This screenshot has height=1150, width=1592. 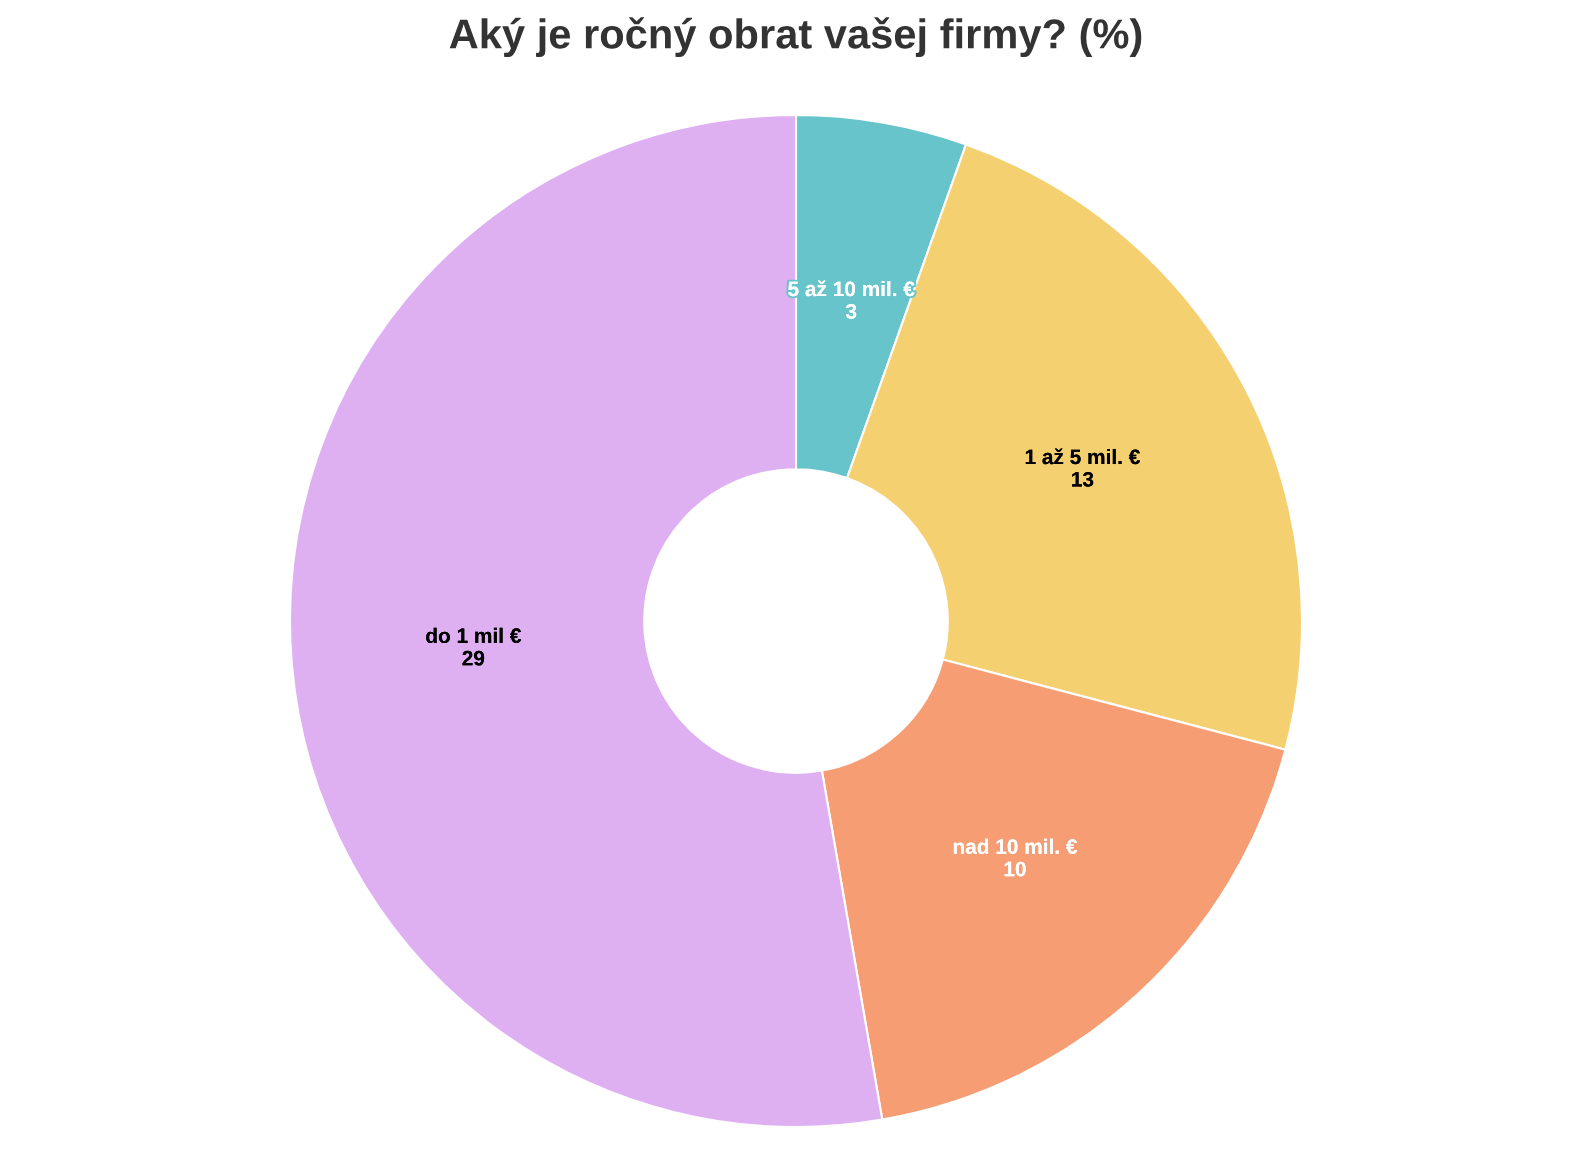 I want to click on data-label: 10, so click(x=1015, y=869).